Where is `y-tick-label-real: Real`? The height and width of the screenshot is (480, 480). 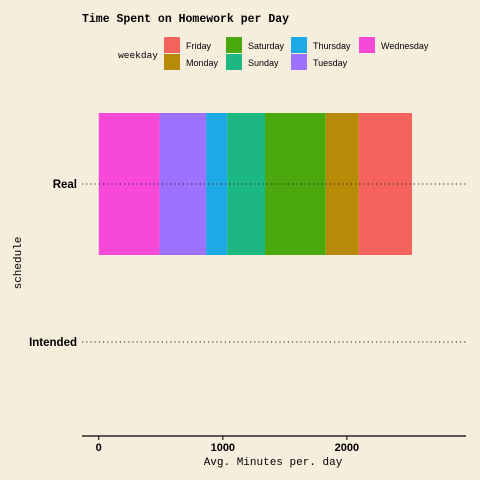 y-tick-label-real: Real is located at coordinates (65, 185).